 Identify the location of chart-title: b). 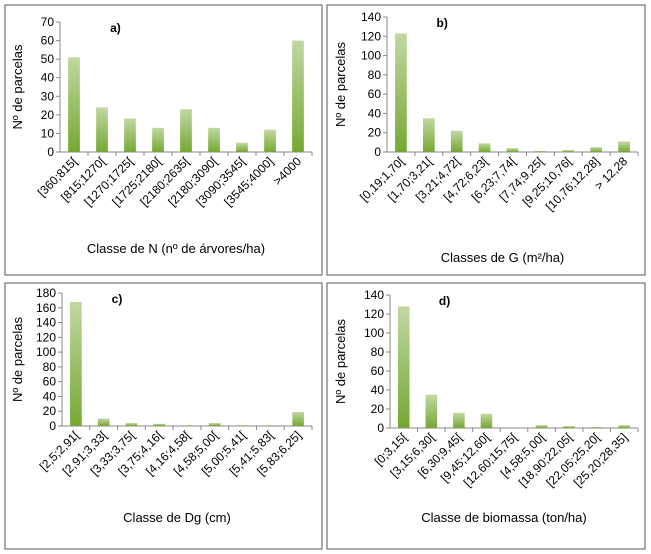
(442, 23).